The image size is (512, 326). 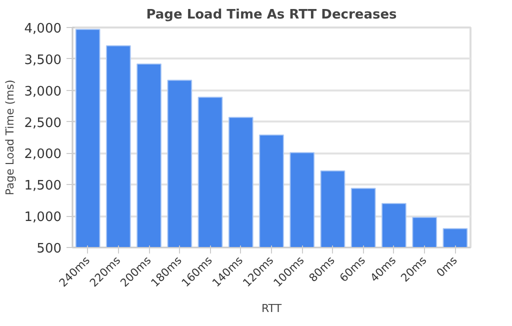 What do you see at coordinates (43, 92) in the screenshot?
I see `y-tick-label: 3,000` at bounding box center [43, 92].